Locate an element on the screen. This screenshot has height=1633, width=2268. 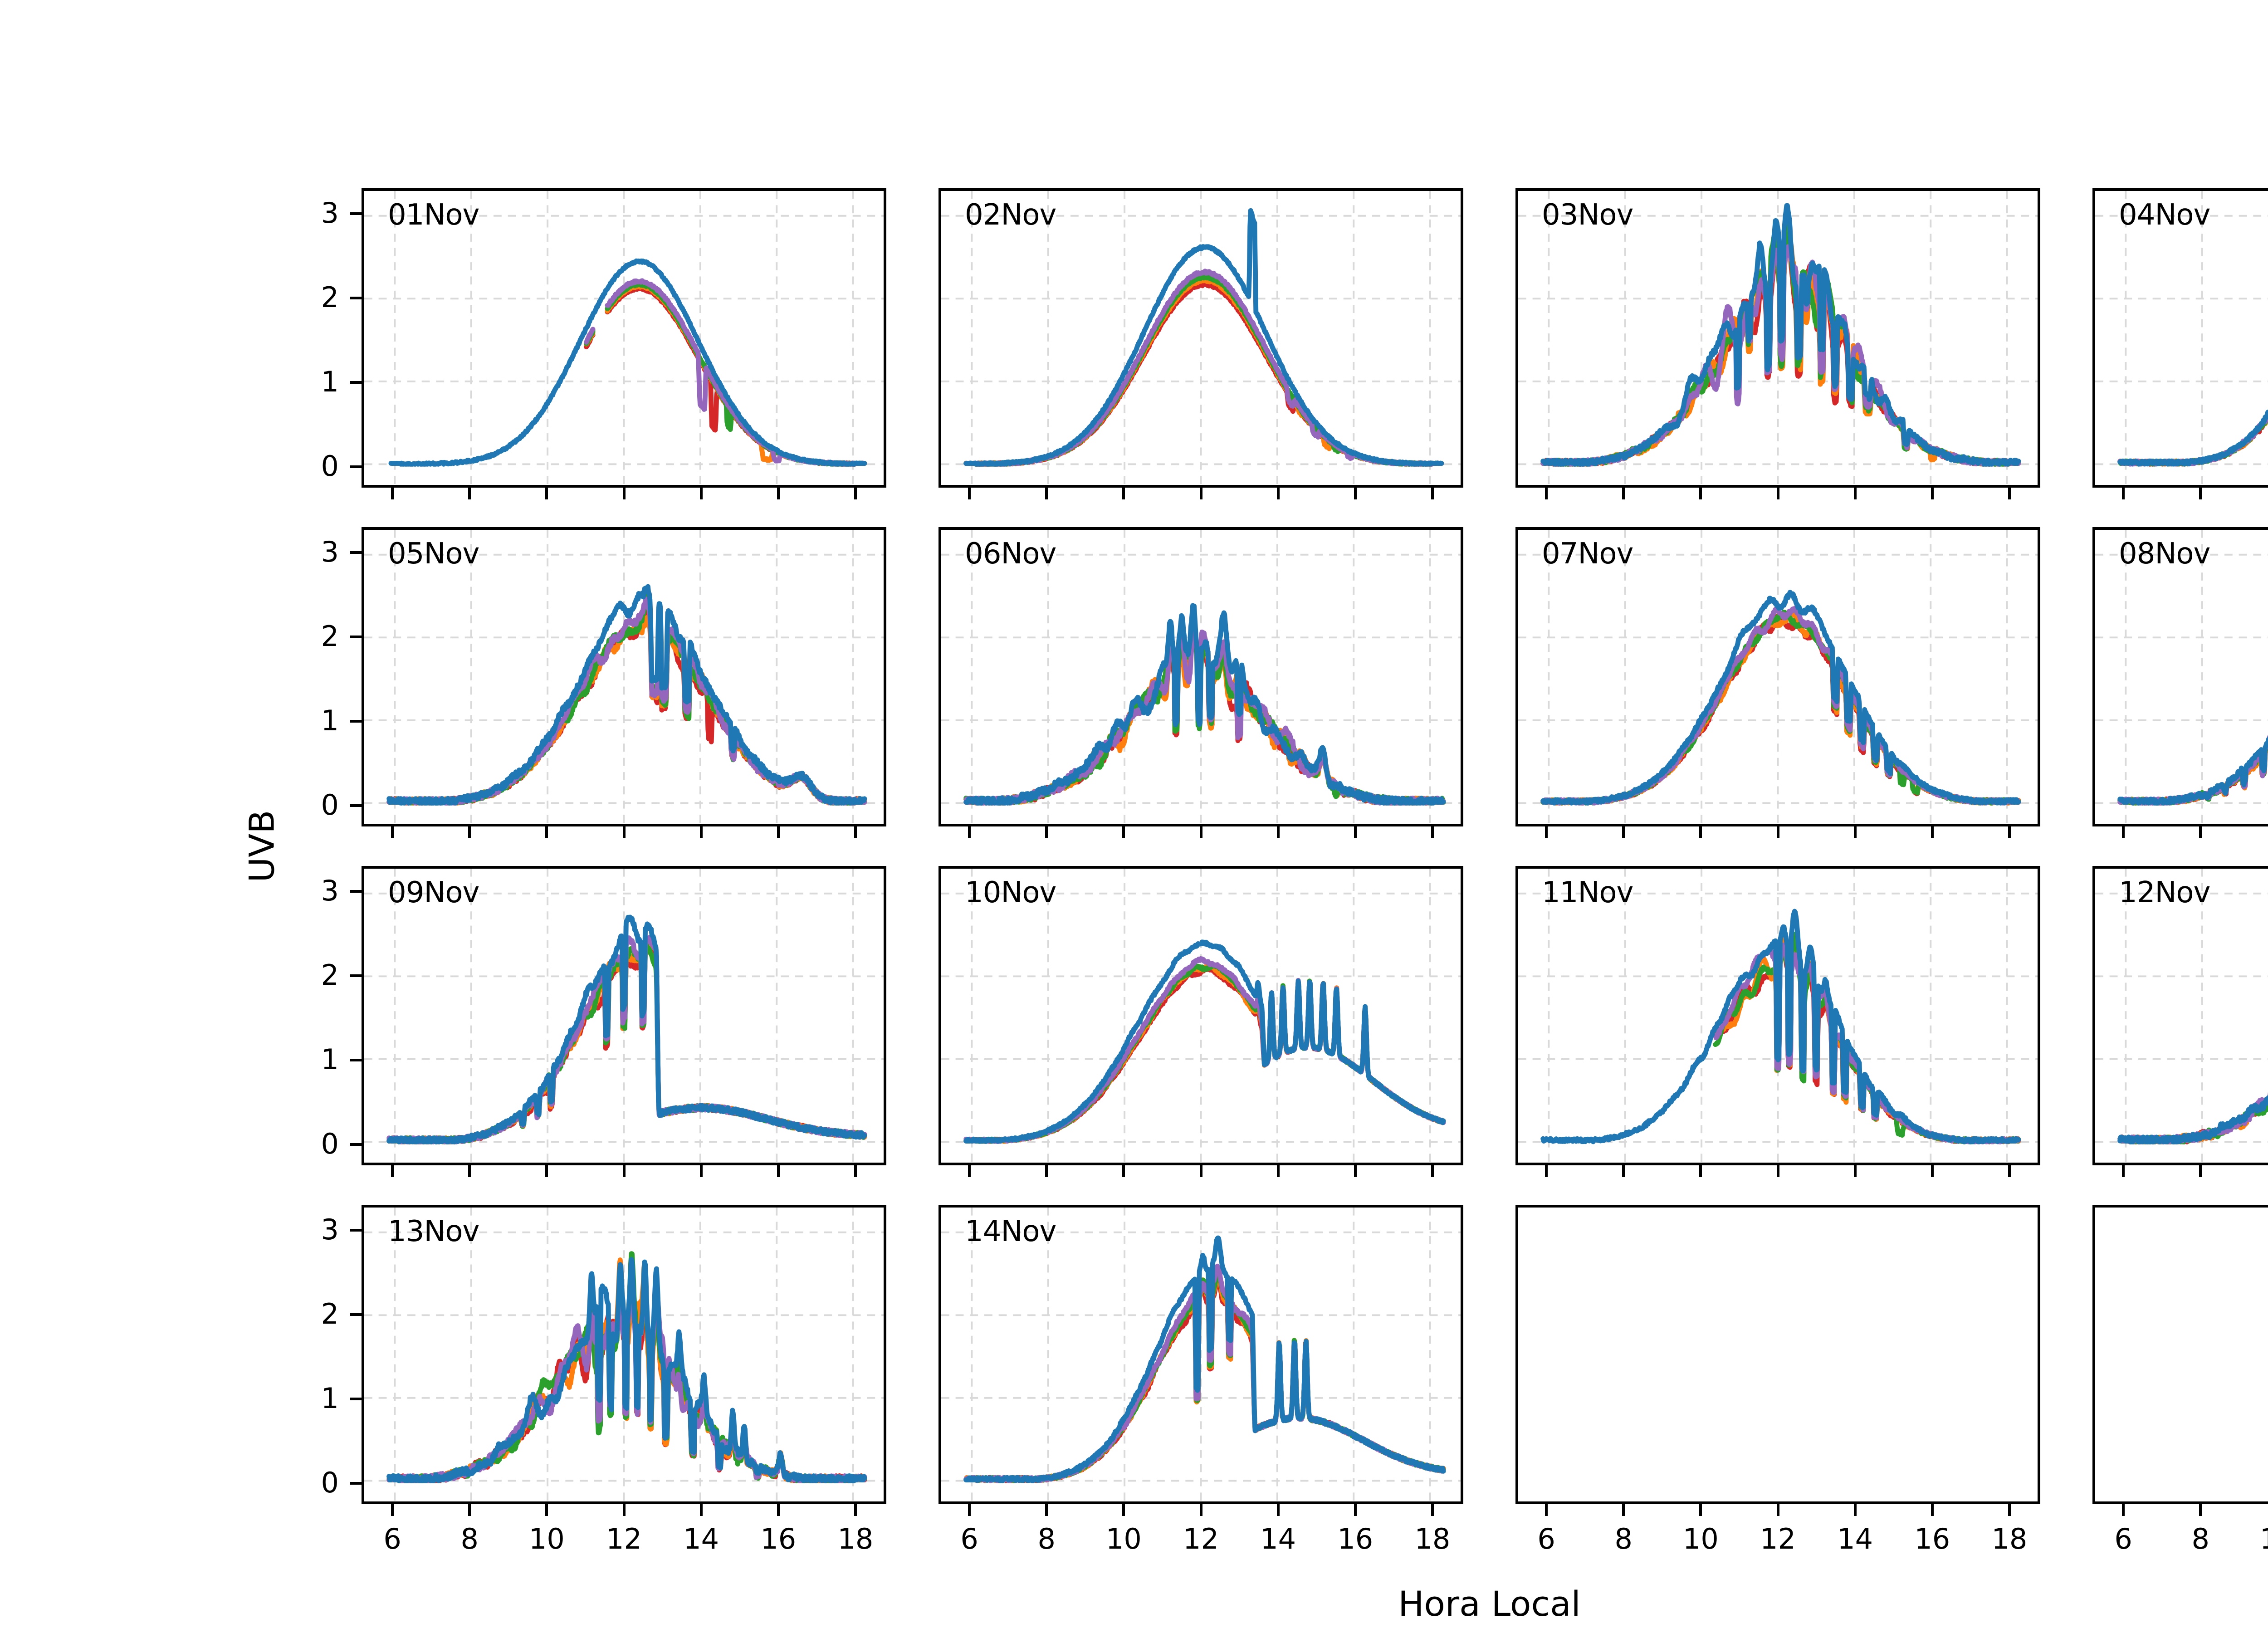
panel-14nov is located at coordinates (1200, 1354).